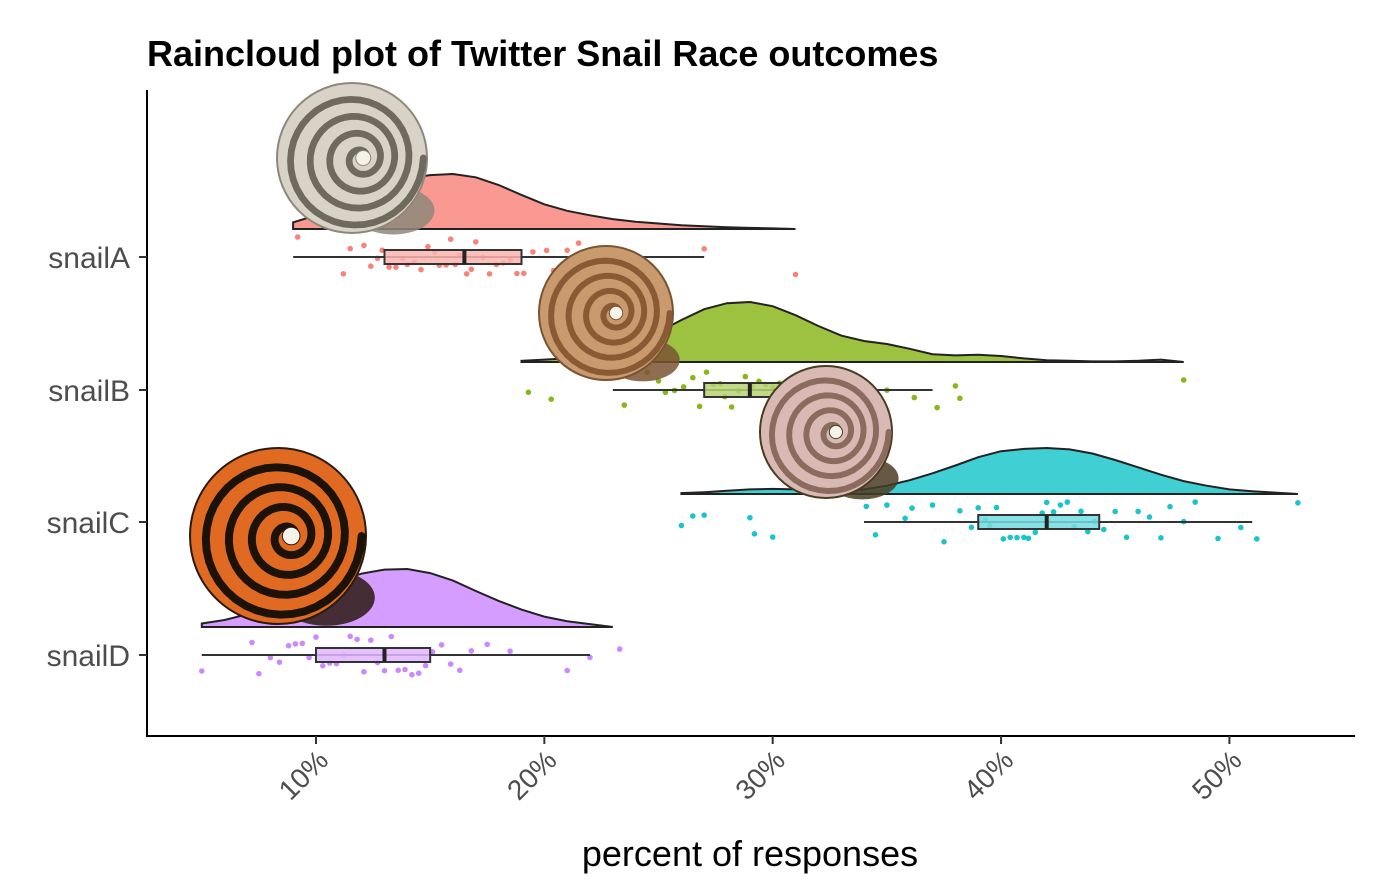  Describe the element at coordinates (373, 655) in the screenshot. I see `snailD-box` at that location.